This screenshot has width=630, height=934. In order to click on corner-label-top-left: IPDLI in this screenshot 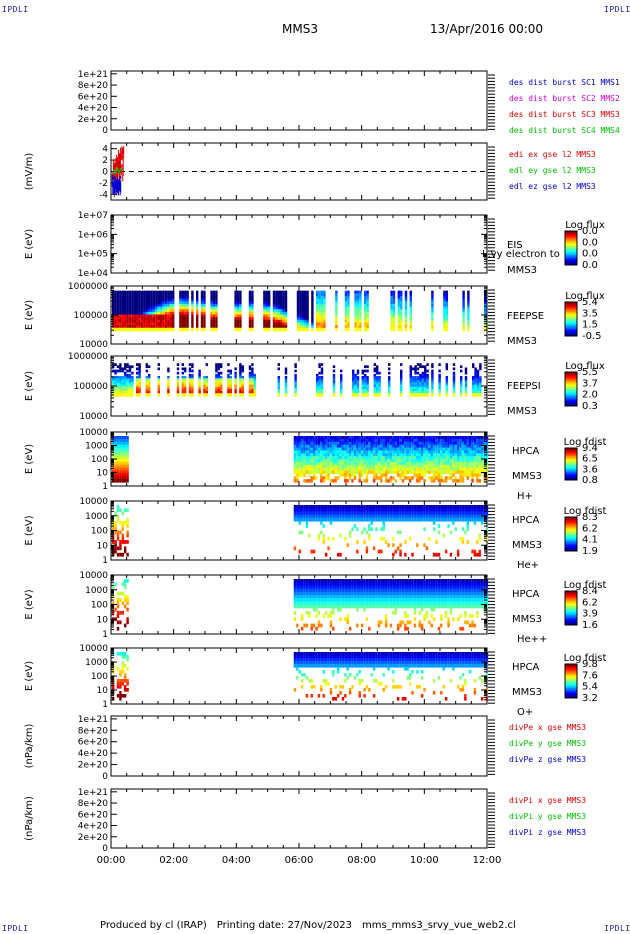, I will do `click(15, 9)`.